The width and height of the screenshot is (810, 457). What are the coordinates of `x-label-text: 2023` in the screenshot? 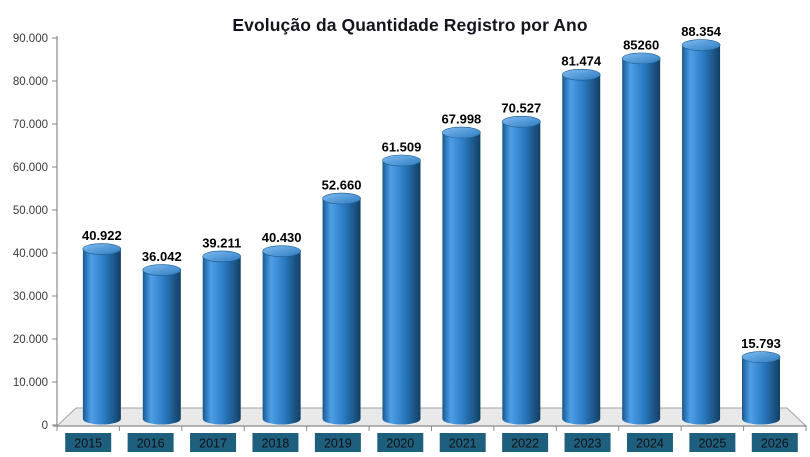 It's located at (588, 444).